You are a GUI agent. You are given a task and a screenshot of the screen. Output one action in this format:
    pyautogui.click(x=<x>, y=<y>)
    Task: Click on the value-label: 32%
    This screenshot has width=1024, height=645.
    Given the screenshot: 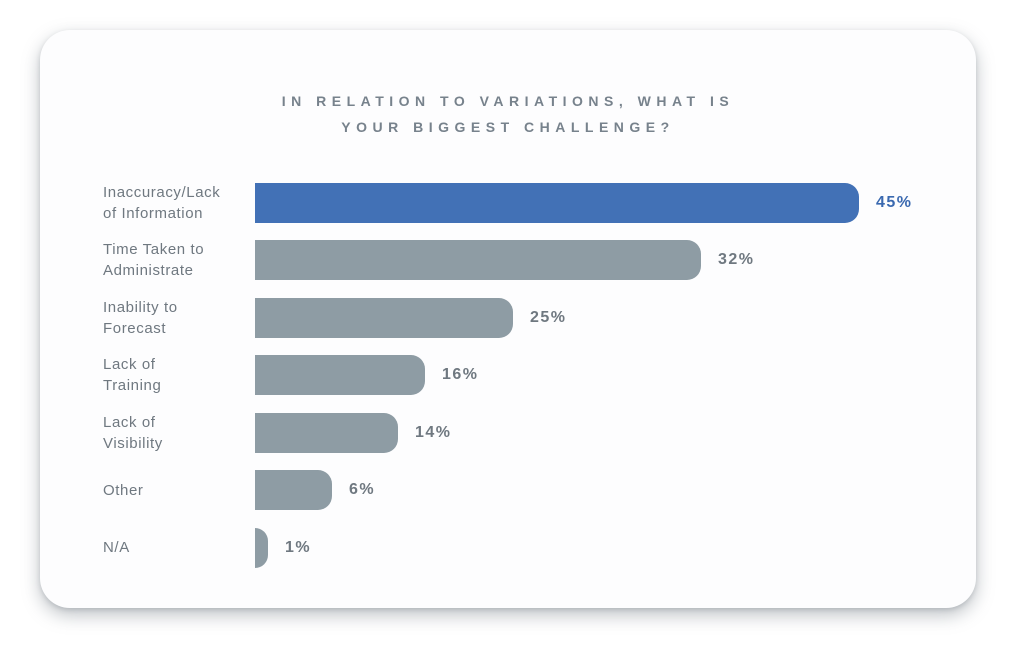 What is the action you would take?
    pyautogui.click(x=736, y=260)
    